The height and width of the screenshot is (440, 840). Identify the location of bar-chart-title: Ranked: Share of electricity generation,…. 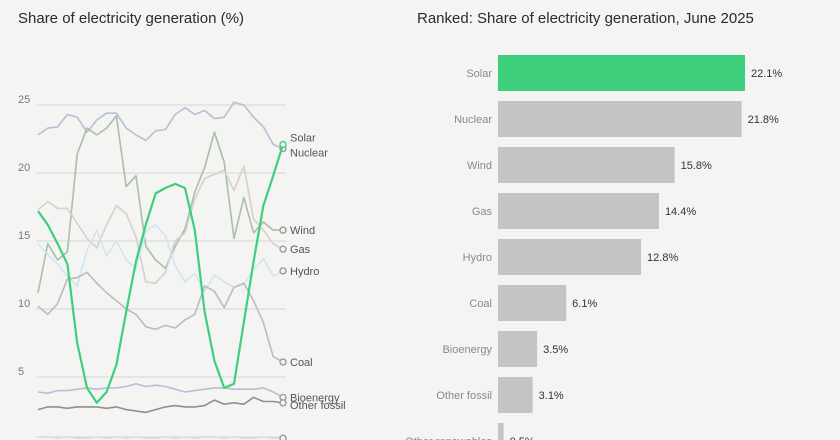
(585, 18).